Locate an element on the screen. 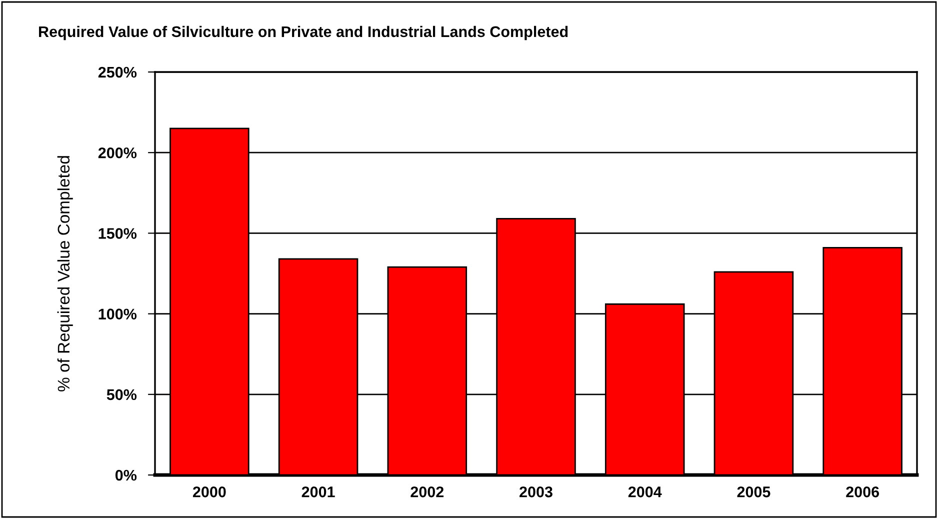 This screenshot has height=519, width=938. y-axis-title: % of Required Value Completed is located at coordinates (65, 274).